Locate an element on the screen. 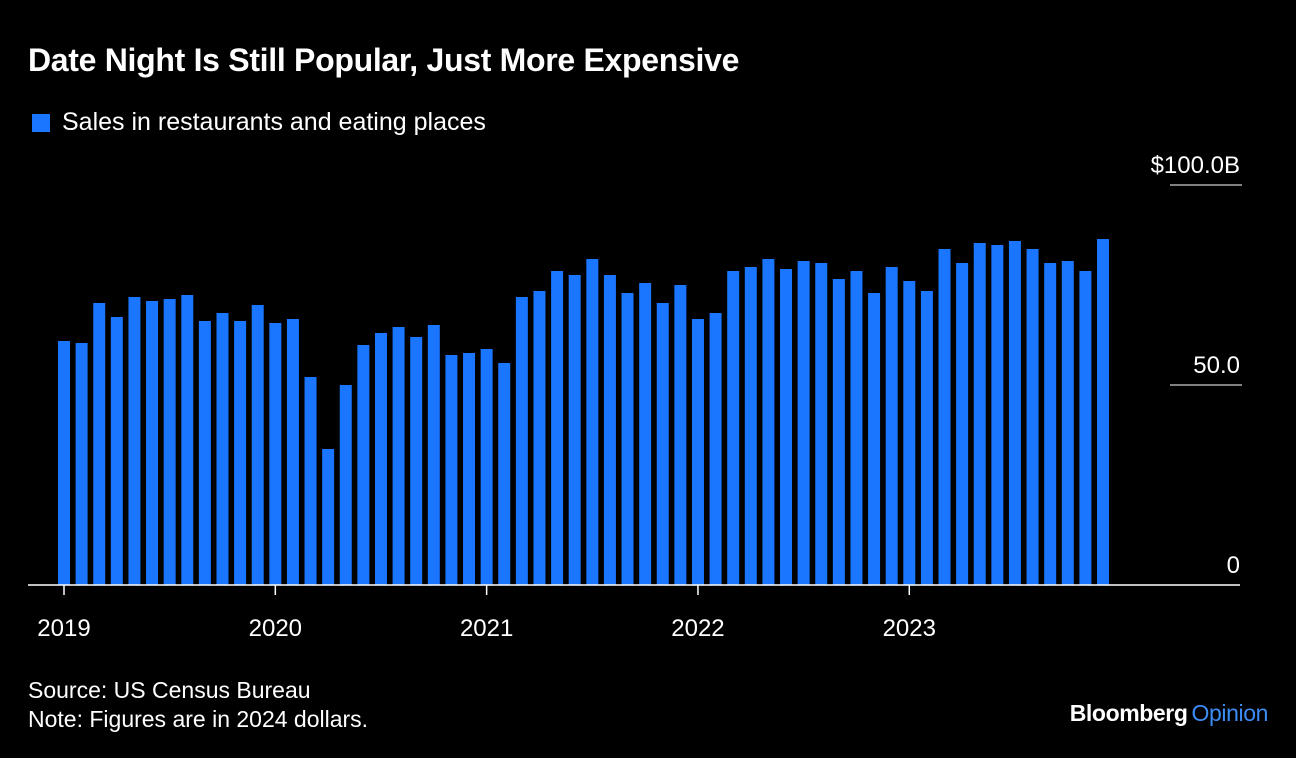  x-tick-label: 2019 is located at coordinates (63, 628).